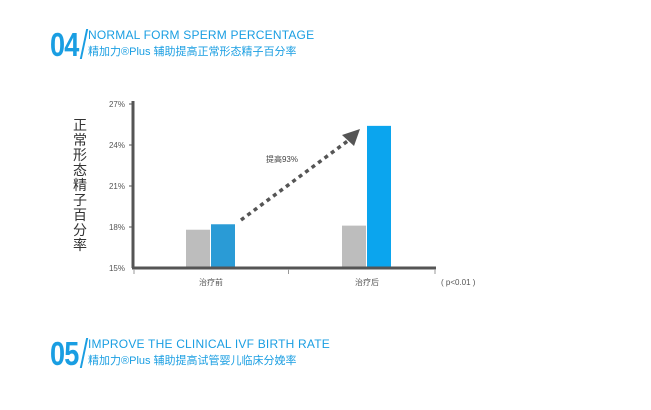 The width and height of the screenshot is (651, 410). Describe the element at coordinates (458, 282) in the screenshot. I see `significance-note: ( p<0.01 )` at that location.